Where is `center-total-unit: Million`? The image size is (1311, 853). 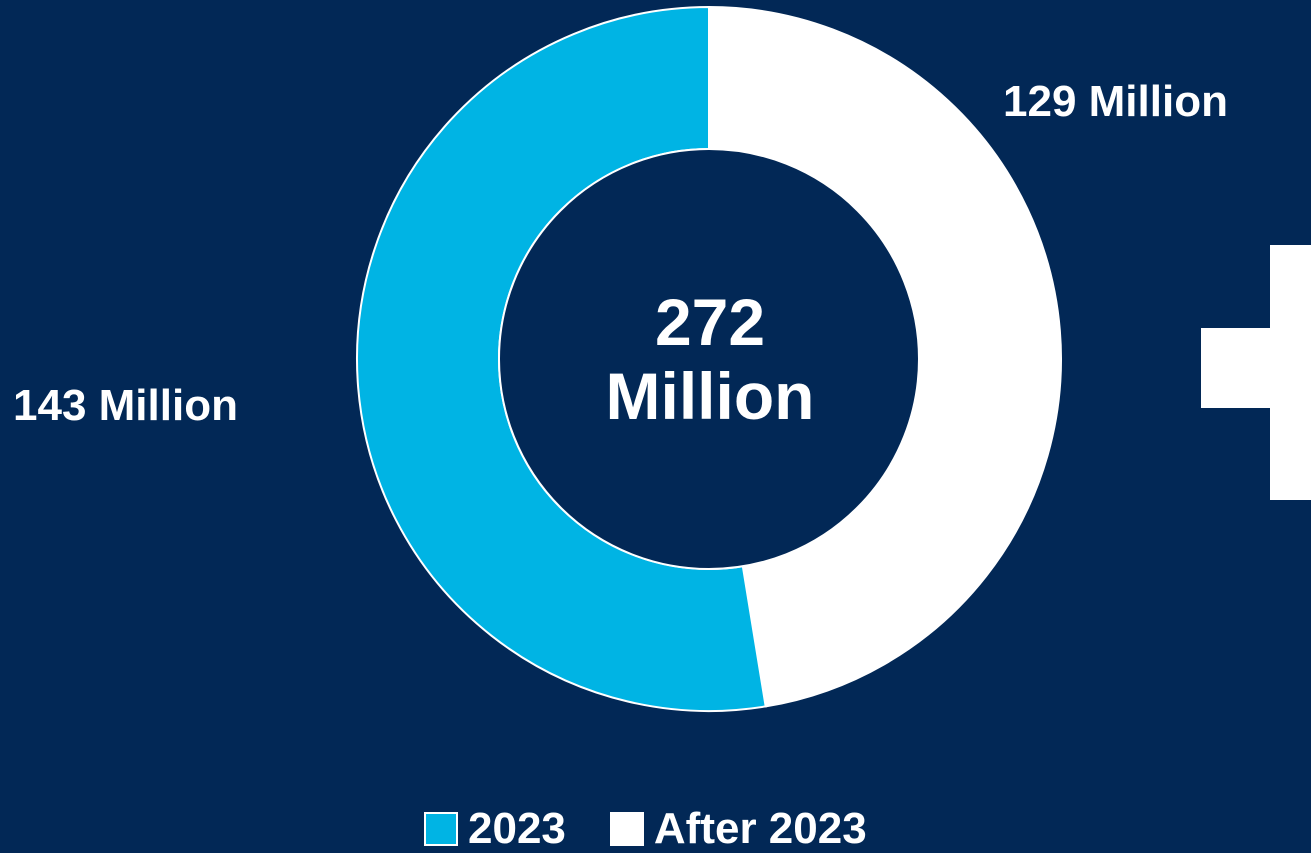 center-total-unit: Million is located at coordinates (710, 396).